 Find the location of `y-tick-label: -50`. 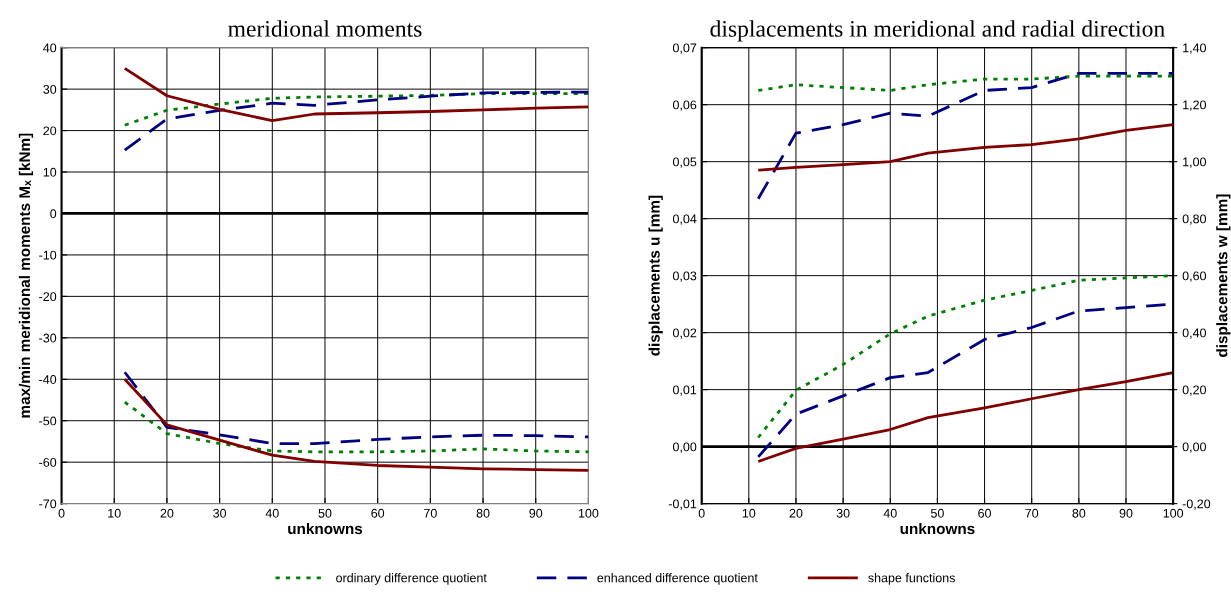

y-tick-label: -50 is located at coordinates (48, 421).